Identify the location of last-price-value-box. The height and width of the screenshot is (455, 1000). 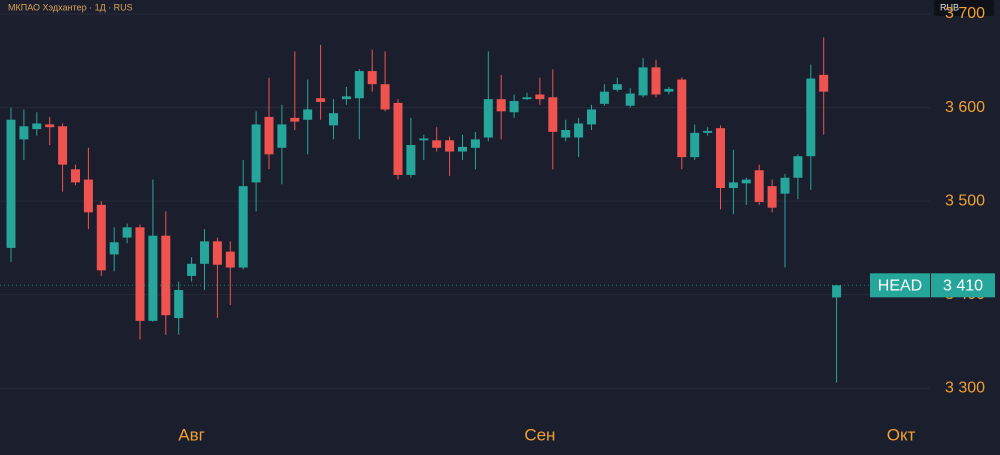
(963, 285).